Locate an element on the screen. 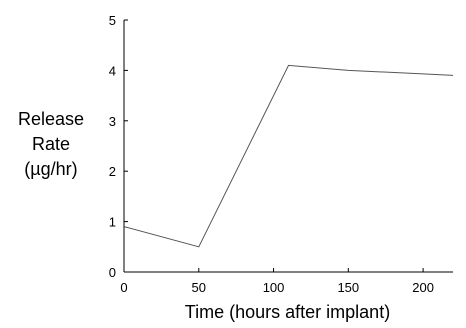 The height and width of the screenshot is (328, 466). x-tick-label: 0 is located at coordinates (123, 287).